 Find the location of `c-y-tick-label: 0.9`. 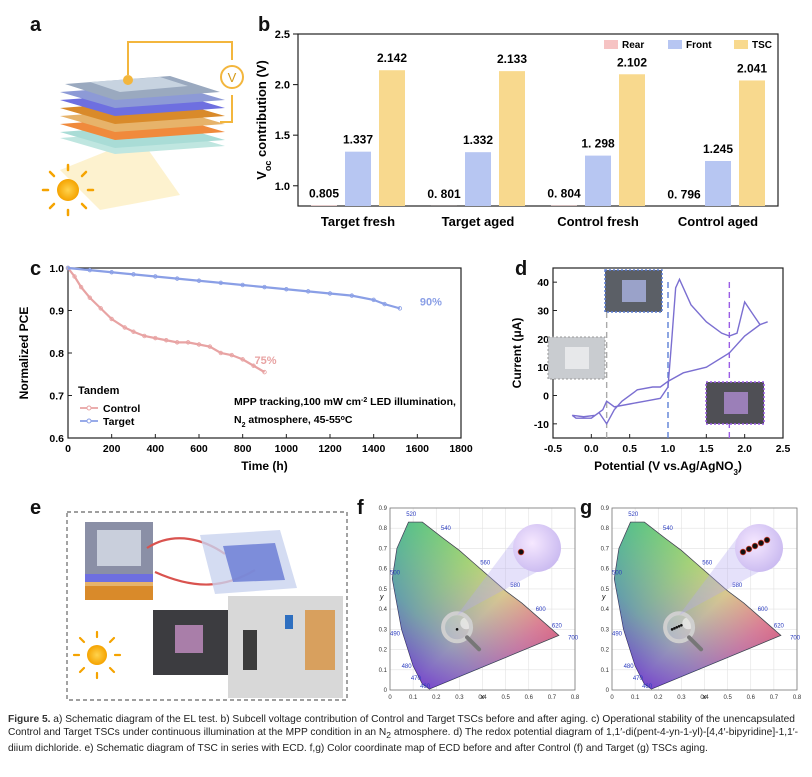

c-y-tick-label: 0.9 is located at coordinates (56, 312).